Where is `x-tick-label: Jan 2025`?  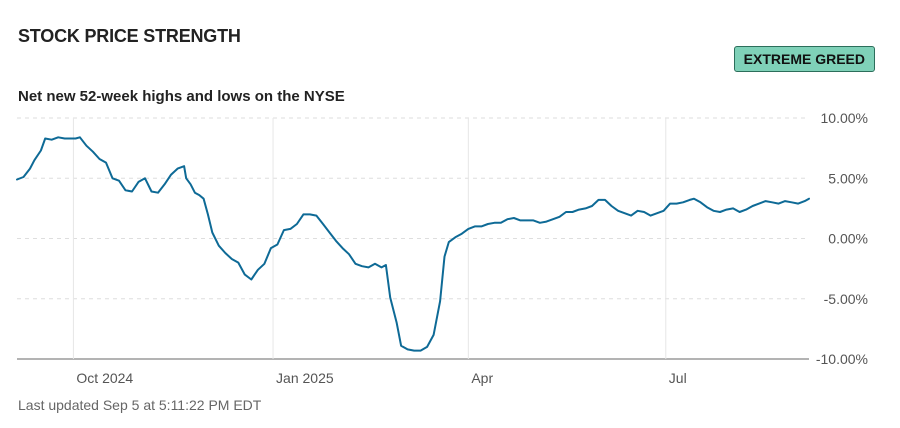
x-tick-label: Jan 2025 is located at coordinates (305, 378).